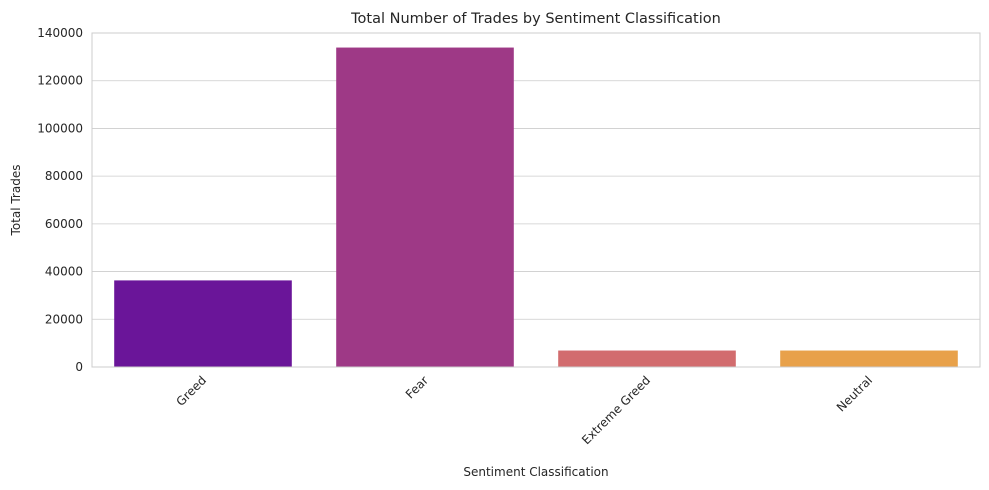 The height and width of the screenshot is (490, 989). I want to click on y-tick-label: 120000, so click(60, 81).